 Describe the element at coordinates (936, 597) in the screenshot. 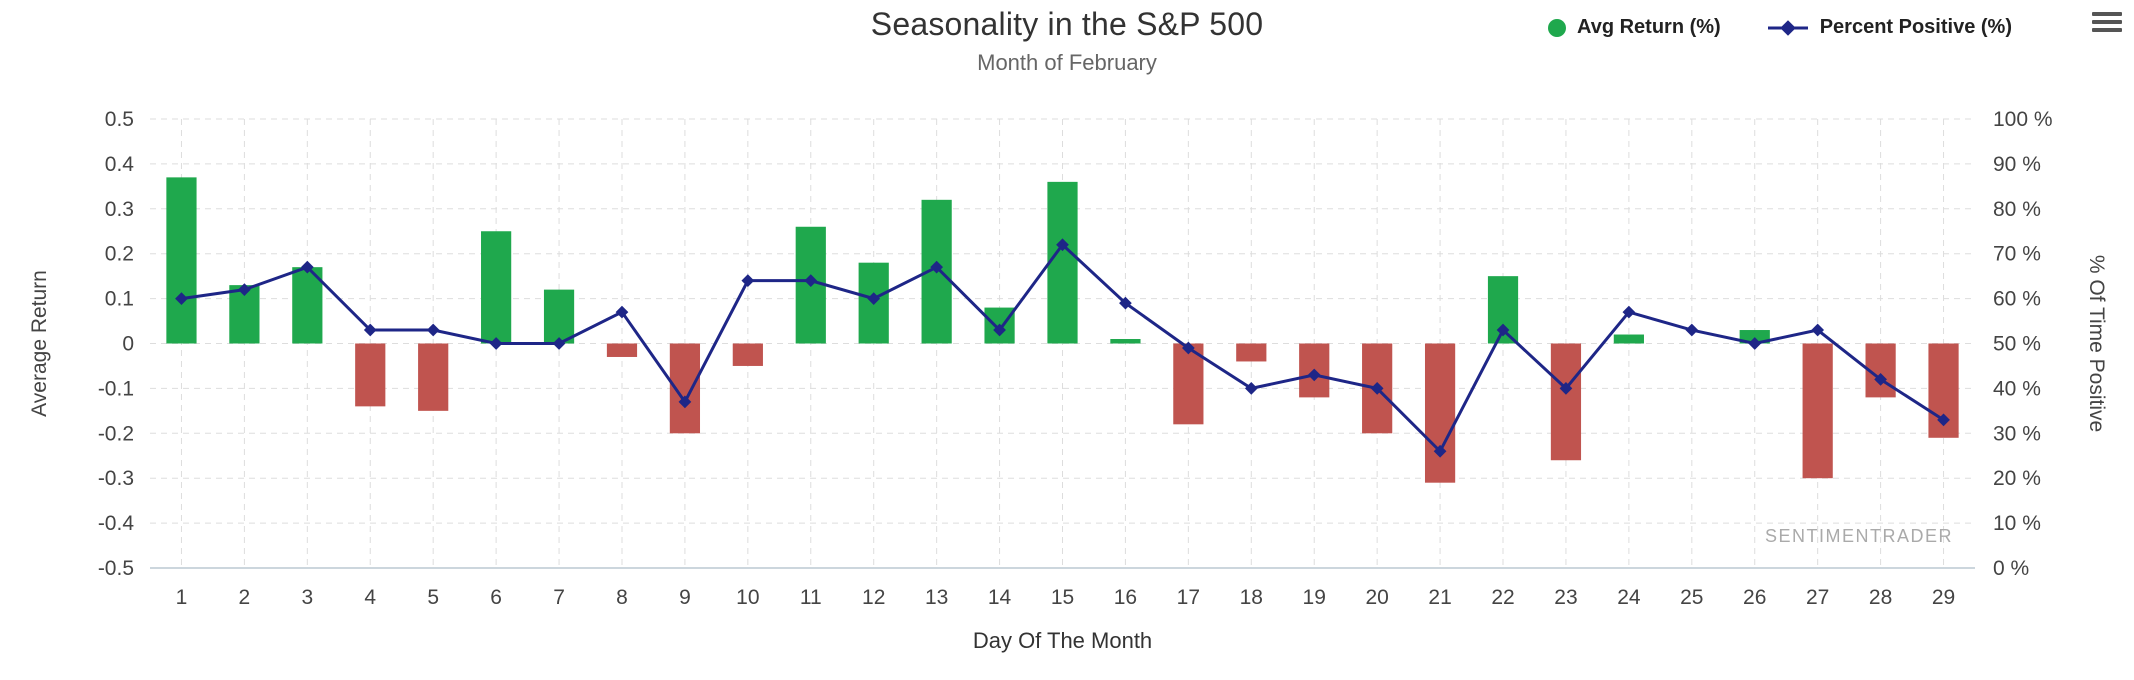

I see `svg-text: 13` at that location.